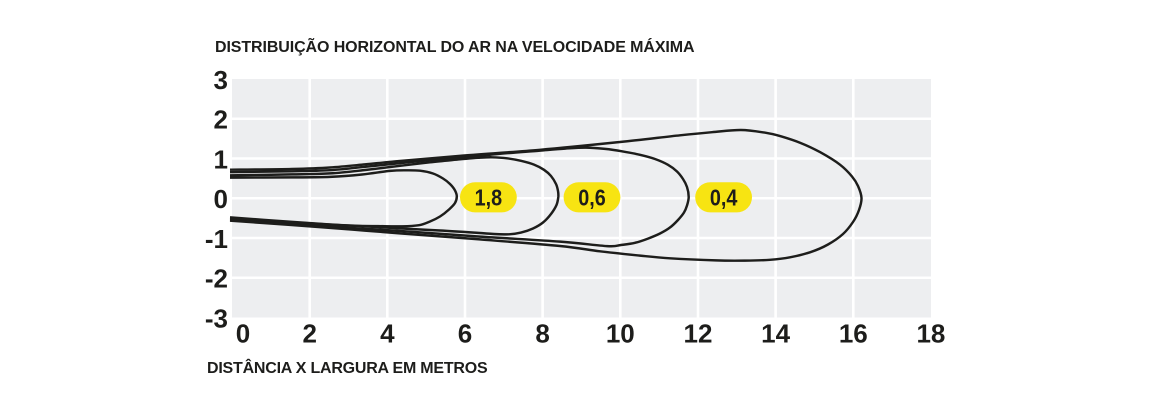 This screenshot has width=1150, height=413. Describe the element at coordinates (930, 334) in the screenshot. I see `svg-text: 18` at that location.